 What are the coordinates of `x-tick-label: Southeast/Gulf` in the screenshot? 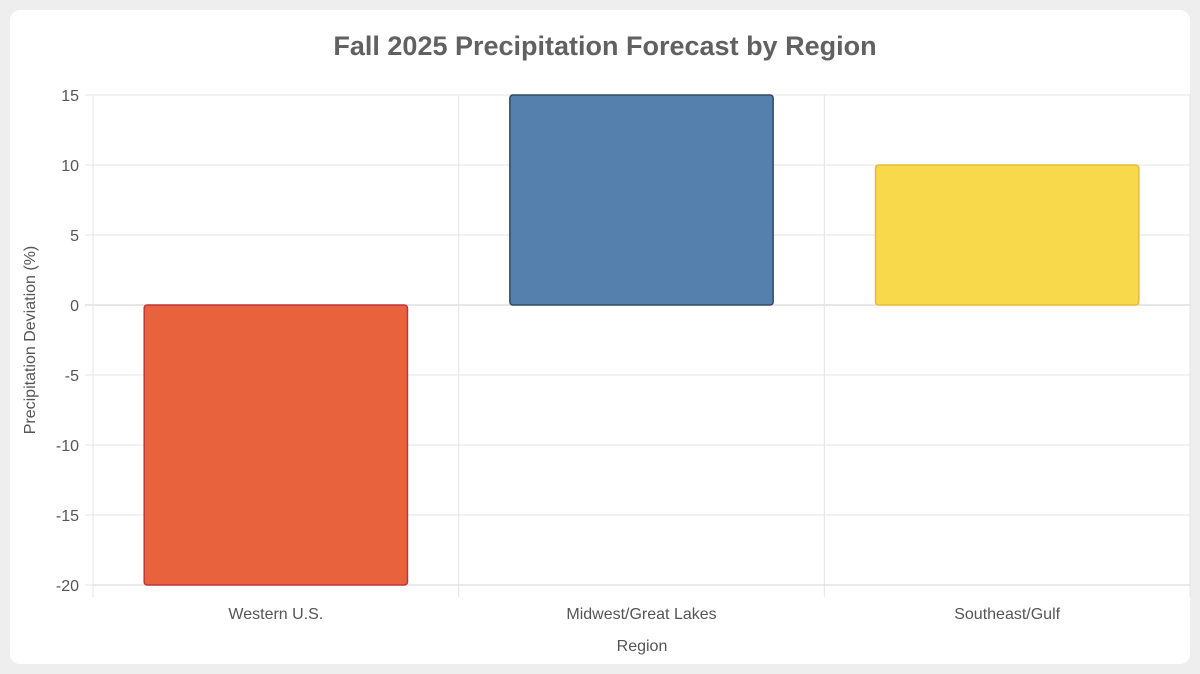 It's located at (1007, 614).